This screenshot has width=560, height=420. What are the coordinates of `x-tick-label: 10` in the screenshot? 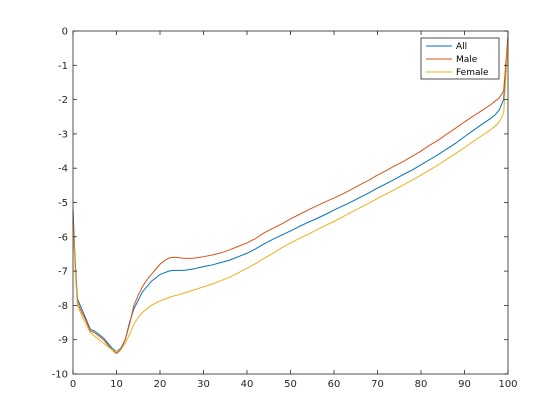 It's located at (116, 384).